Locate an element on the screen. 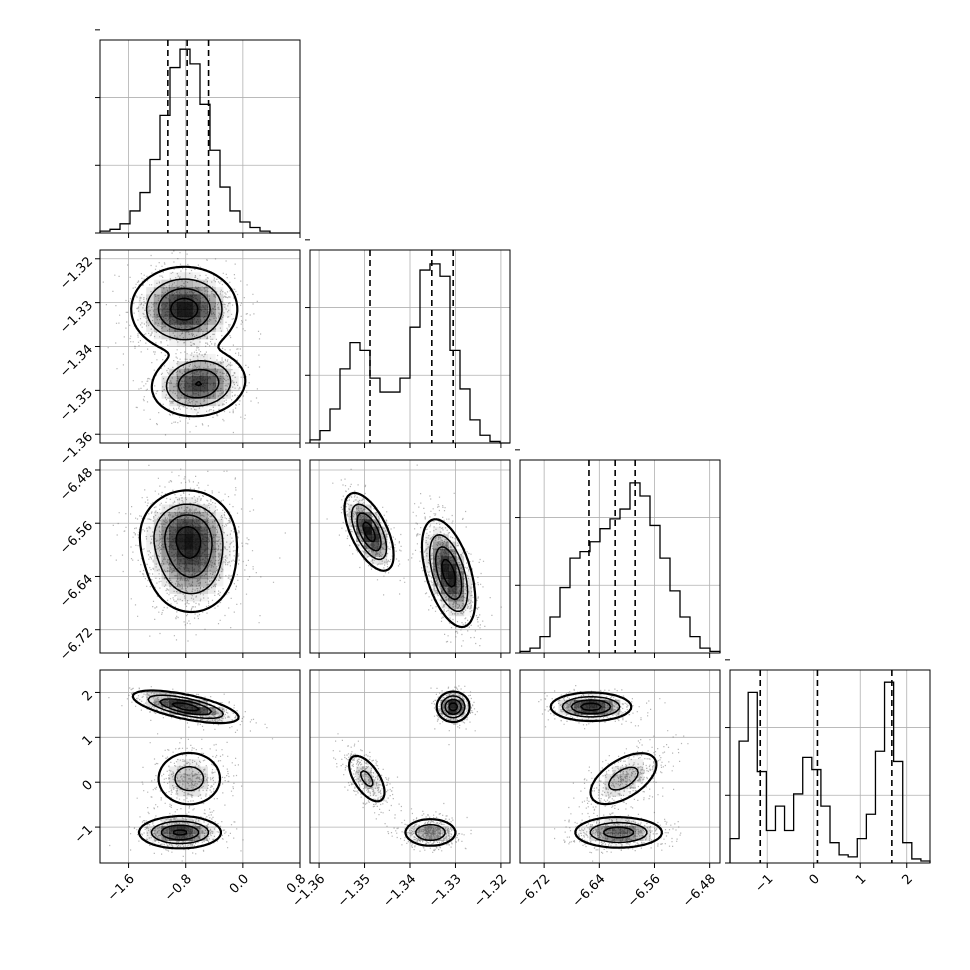  y-tick-label: 2 is located at coordinates (88, 696).